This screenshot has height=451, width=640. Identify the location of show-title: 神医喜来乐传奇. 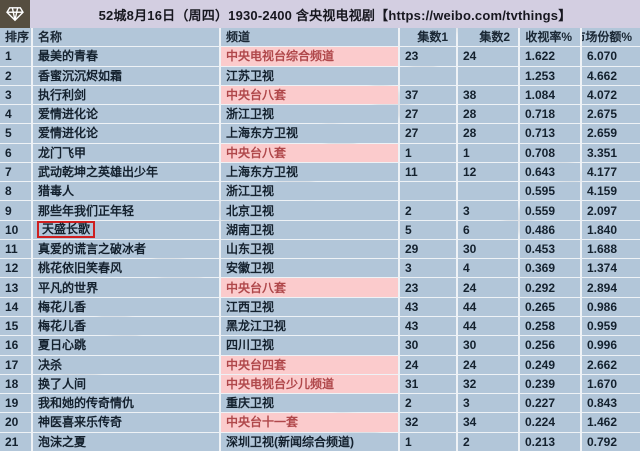
(80, 422).